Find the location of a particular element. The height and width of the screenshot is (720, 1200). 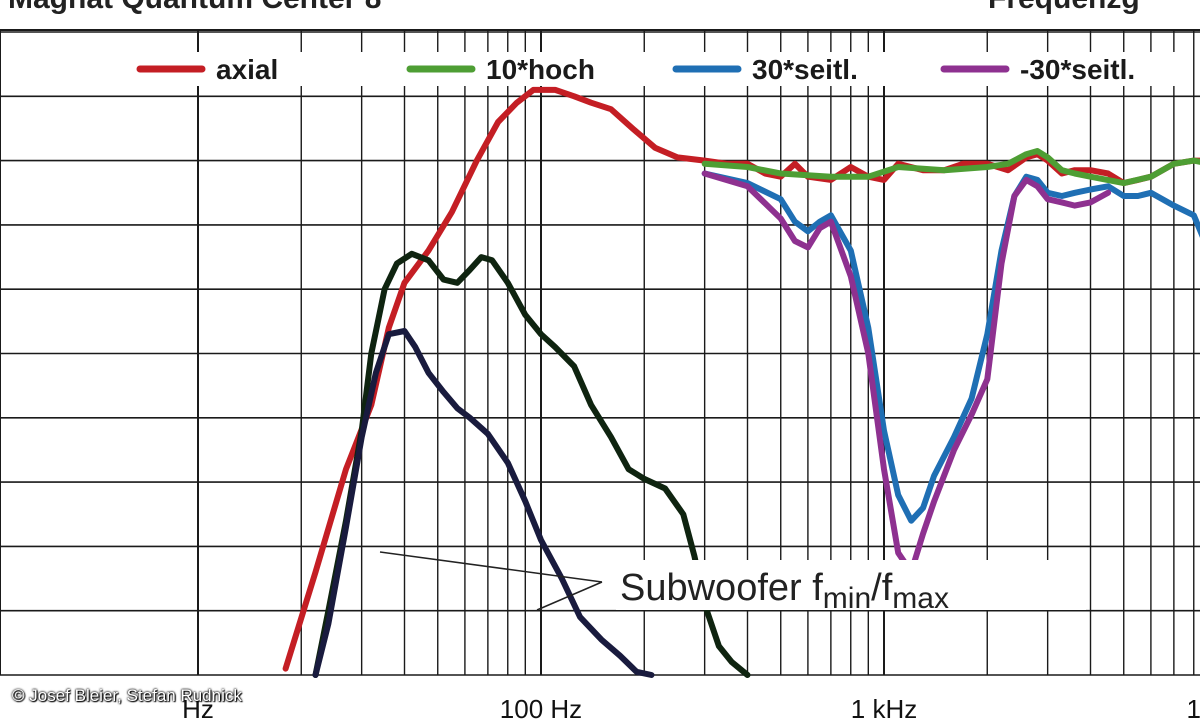

legend-label: 30*seitl. is located at coordinates (805, 69).